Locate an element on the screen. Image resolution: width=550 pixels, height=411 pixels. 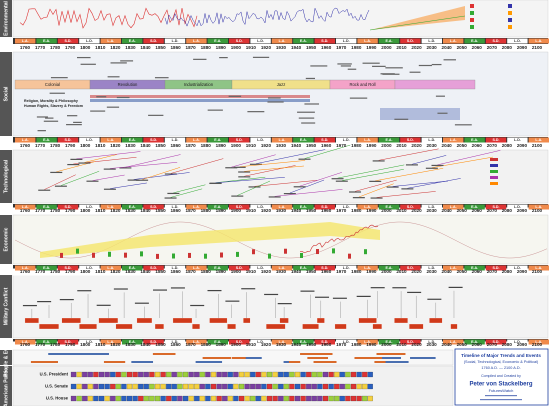
temperature-line is located at coordinates (108, 18).